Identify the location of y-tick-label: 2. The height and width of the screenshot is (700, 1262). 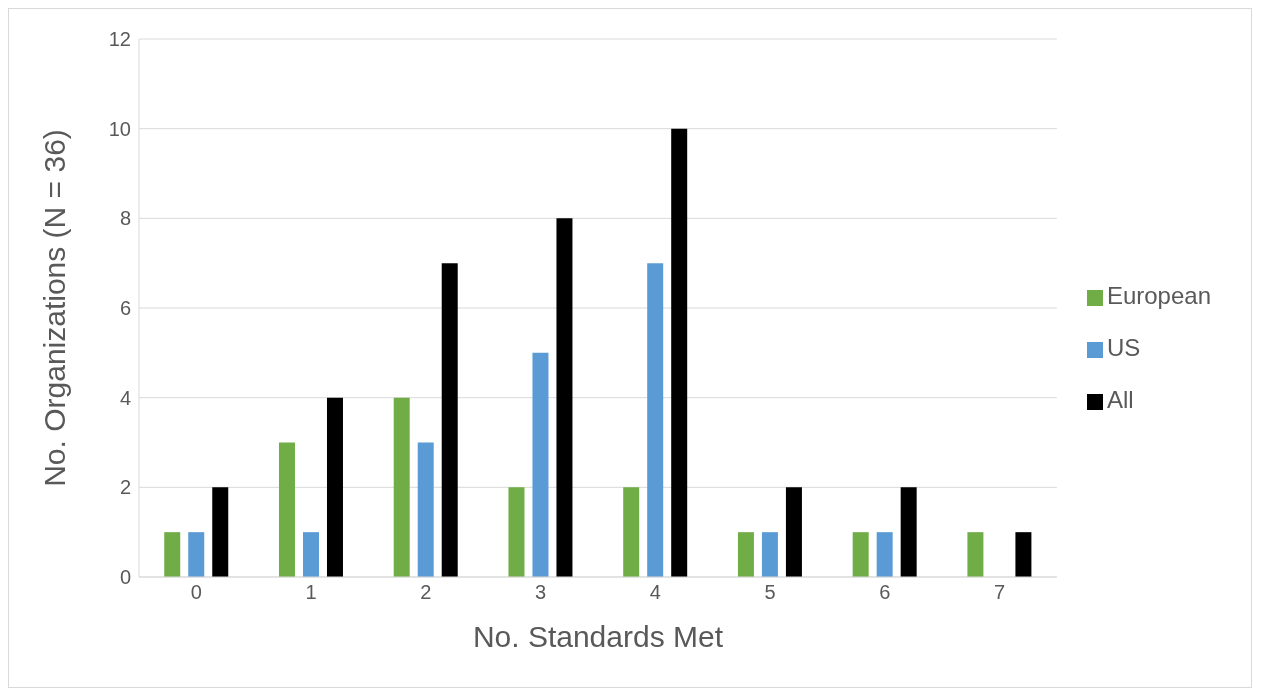
(125, 487).